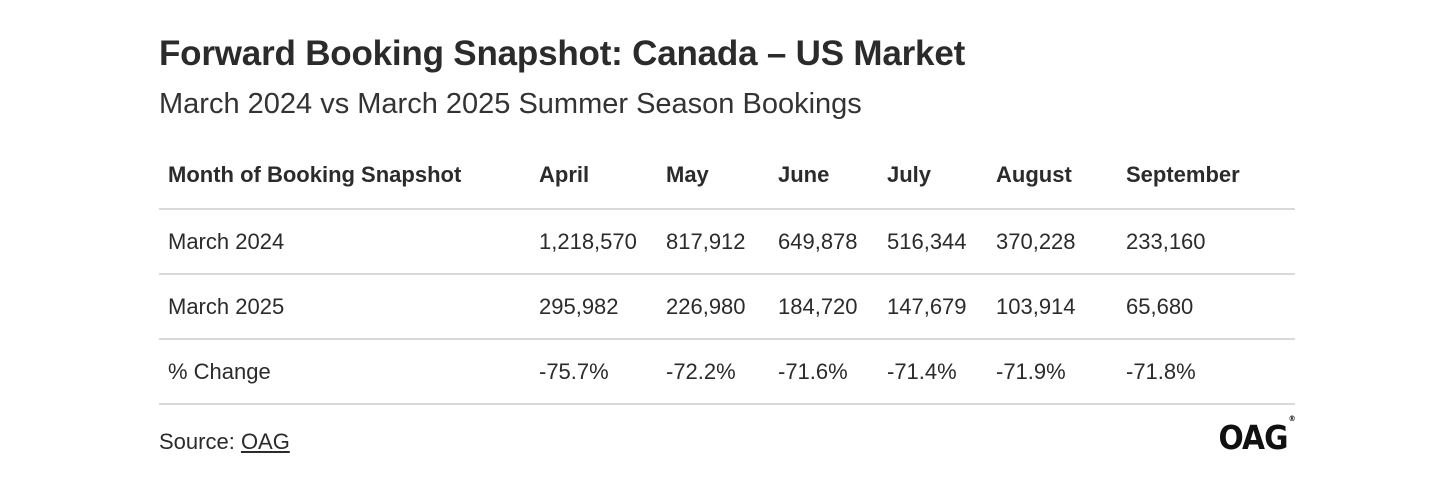  I want to click on registered-mark: ®, so click(1292, 418).